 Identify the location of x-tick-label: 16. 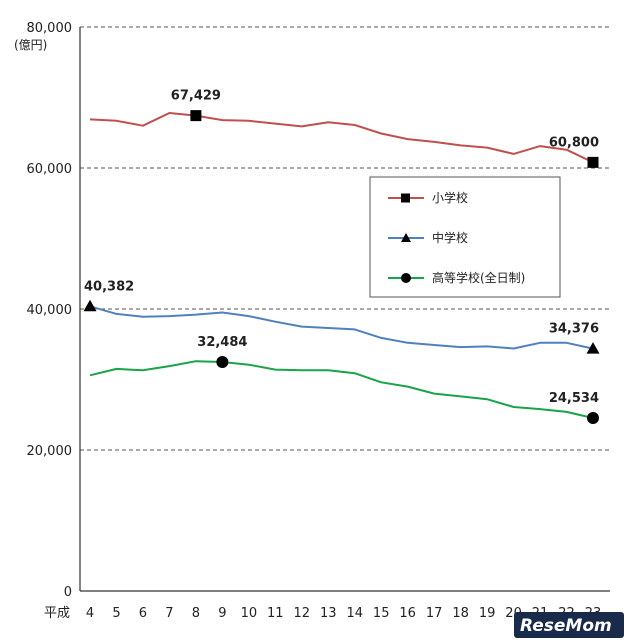
(407, 613).